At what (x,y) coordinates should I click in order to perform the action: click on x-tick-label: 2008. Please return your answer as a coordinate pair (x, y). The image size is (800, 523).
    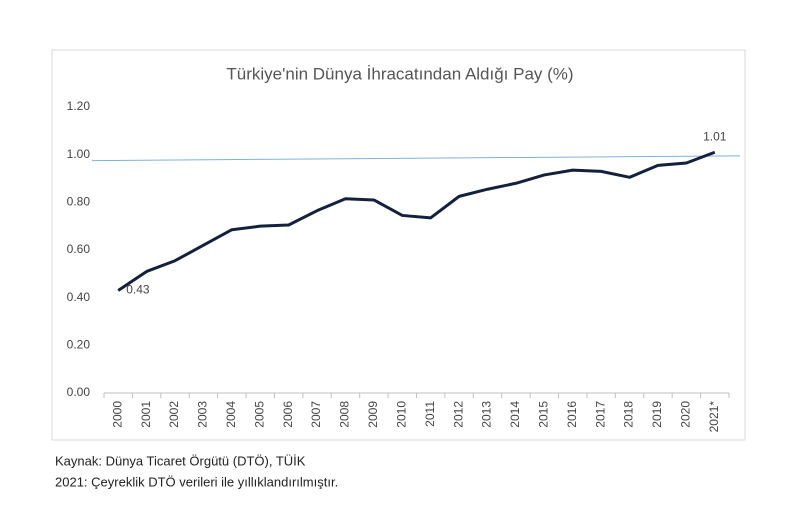
    Looking at the image, I should click on (345, 414).